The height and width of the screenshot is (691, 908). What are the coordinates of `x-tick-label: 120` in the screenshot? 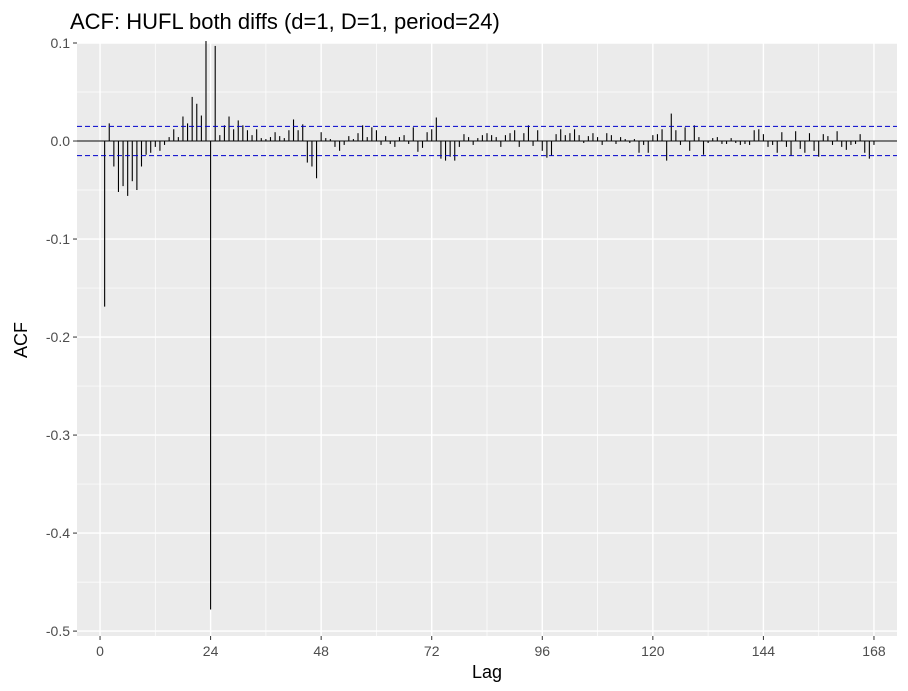 It's located at (653, 651).